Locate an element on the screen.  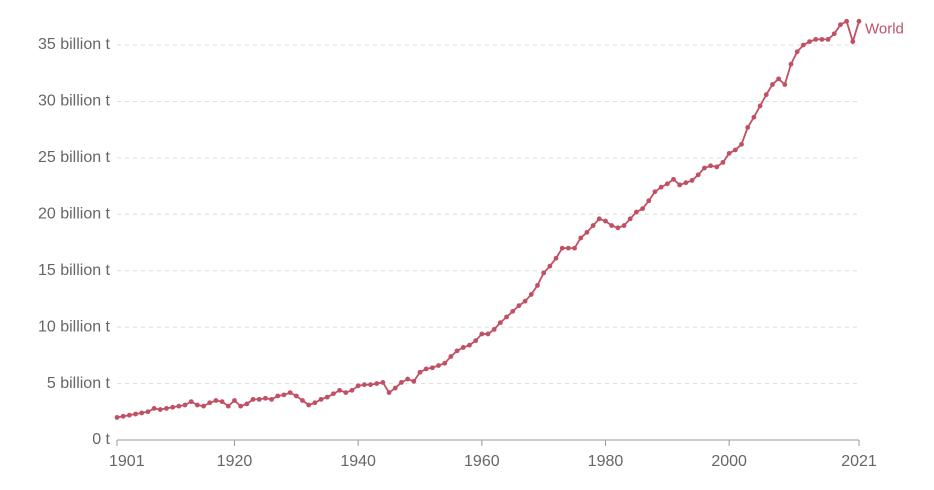
y-tick-label: 15 billion t is located at coordinates (74, 270).